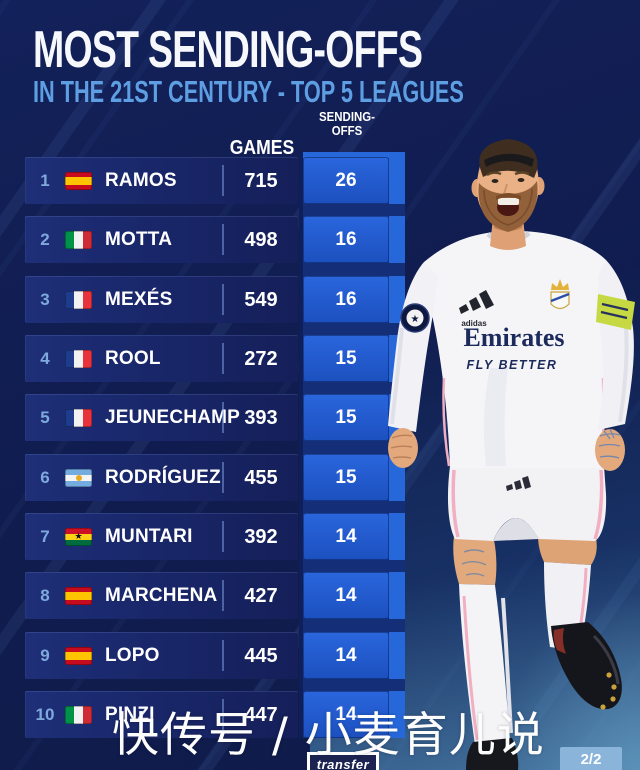  What do you see at coordinates (45, 655) in the screenshot?
I see `rank-label: 9` at bounding box center [45, 655].